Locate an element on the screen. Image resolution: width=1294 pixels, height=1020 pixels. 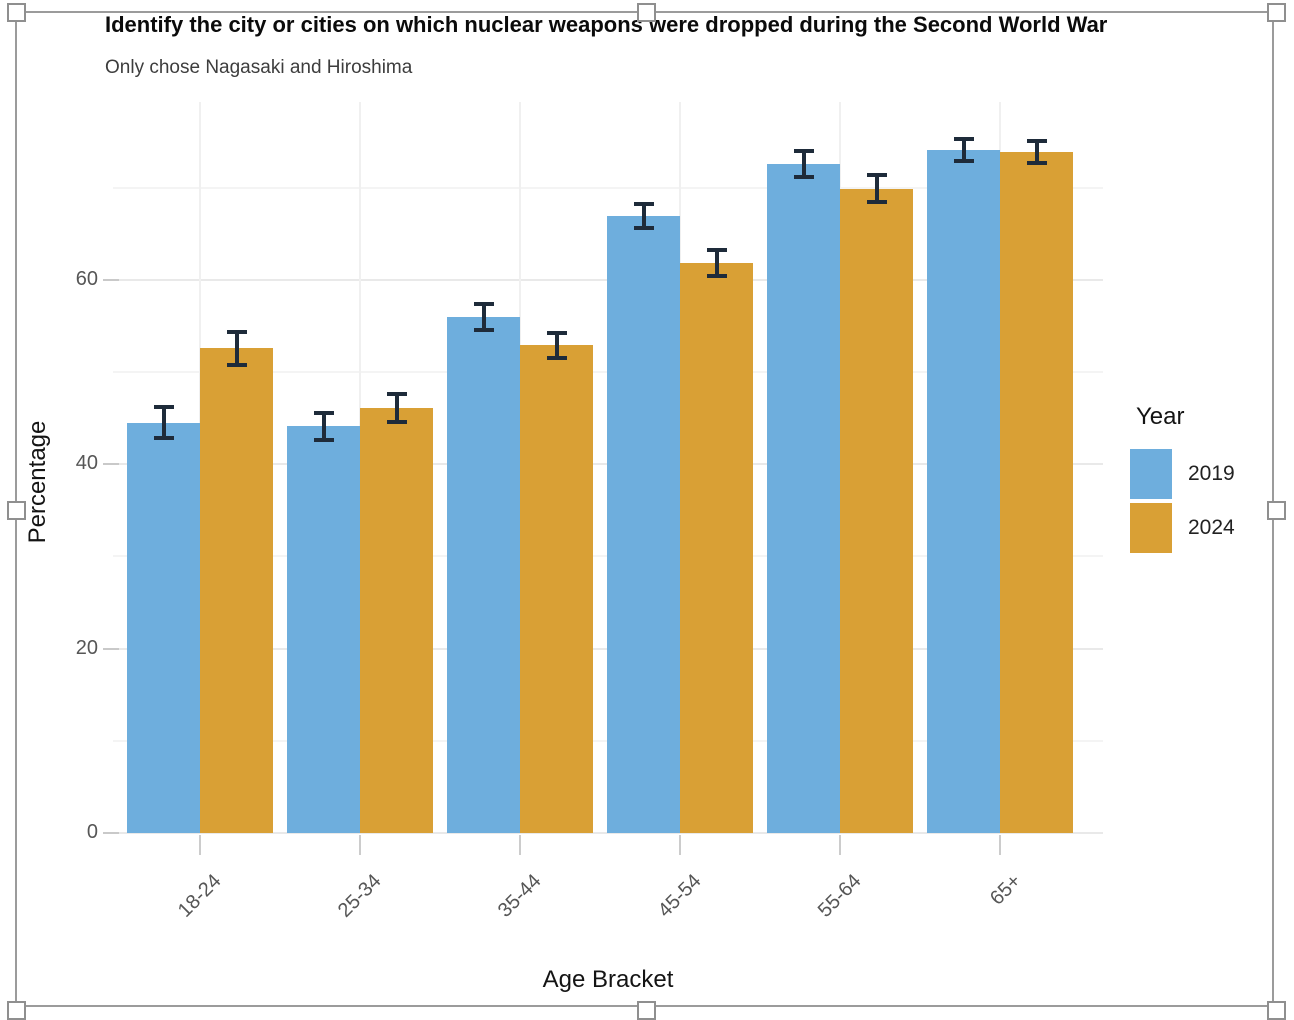
x-tick-label-55-64: 55-64 is located at coordinates (839, 896).